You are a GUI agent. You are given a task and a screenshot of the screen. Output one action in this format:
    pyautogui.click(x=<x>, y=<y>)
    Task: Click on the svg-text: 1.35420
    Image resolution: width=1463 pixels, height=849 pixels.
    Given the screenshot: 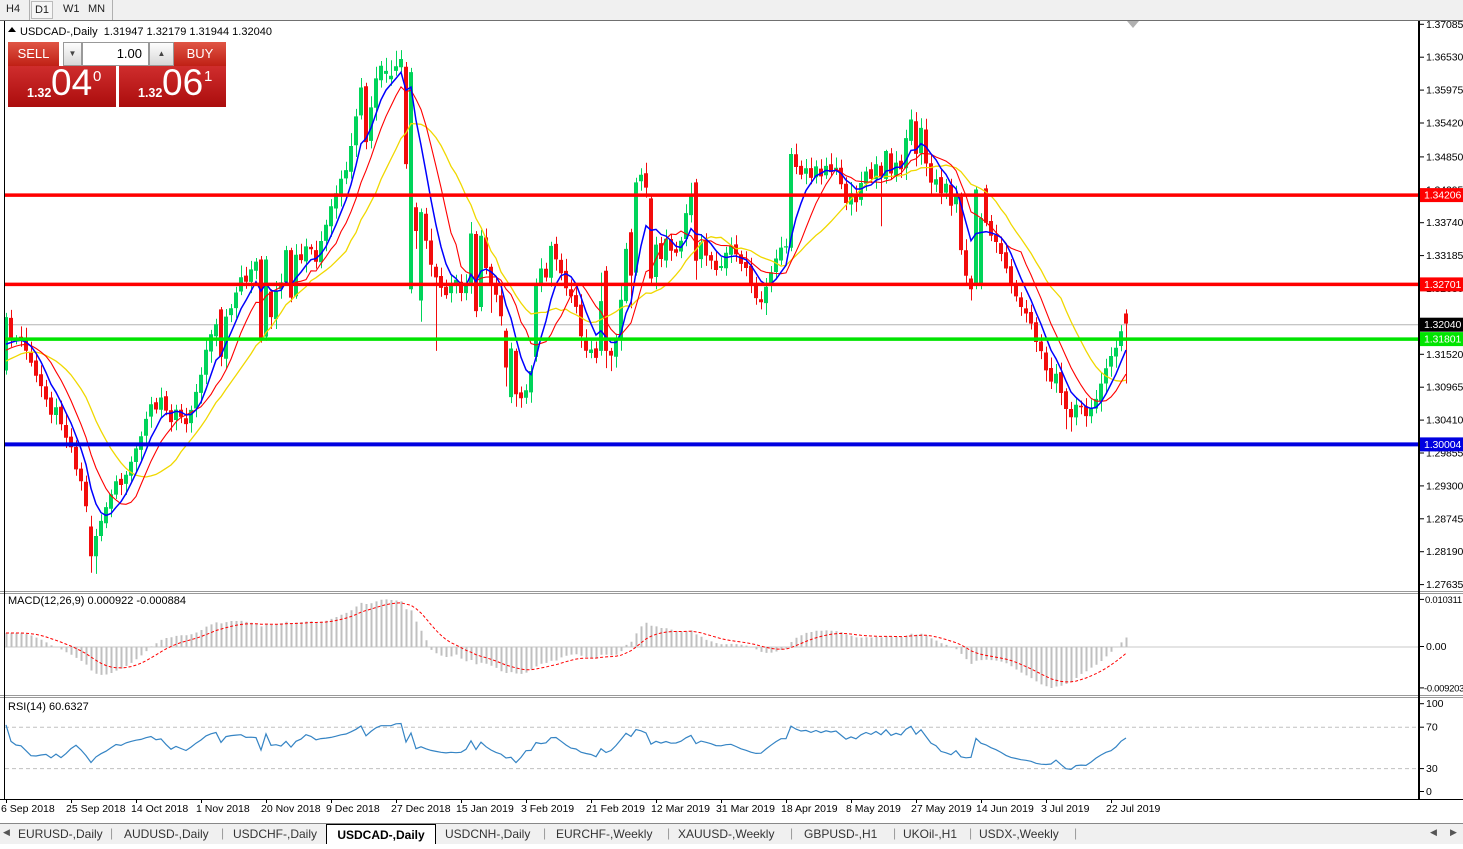 What is the action you would take?
    pyautogui.click(x=1444, y=124)
    